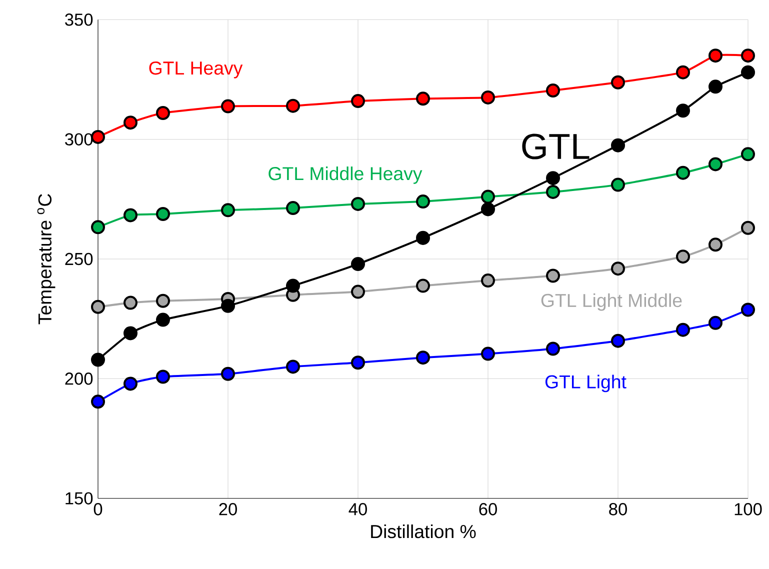 The height and width of the screenshot is (569, 769). What do you see at coordinates (196, 69) in the screenshot?
I see `series-label: GTL Heavy` at bounding box center [196, 69].